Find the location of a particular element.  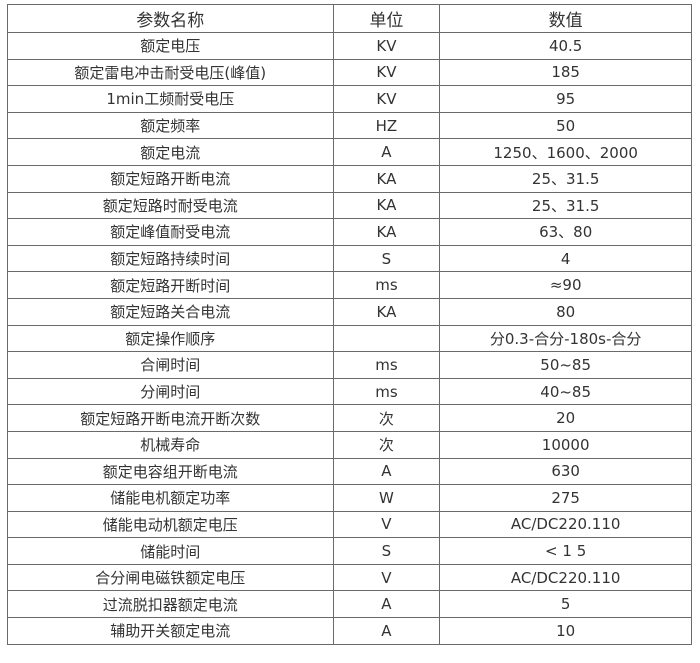

table-row: 储能电机额定功率 W 275 is located at coordinates (349, 498).